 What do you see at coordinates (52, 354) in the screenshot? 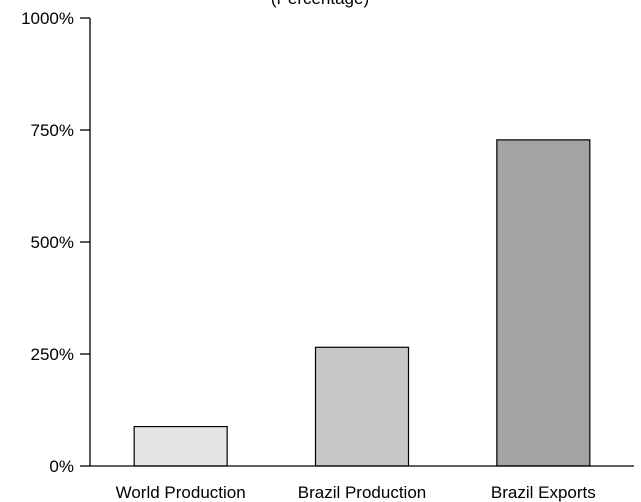
I see `y-tick-label: 250%` at bounding box center [52, 354].